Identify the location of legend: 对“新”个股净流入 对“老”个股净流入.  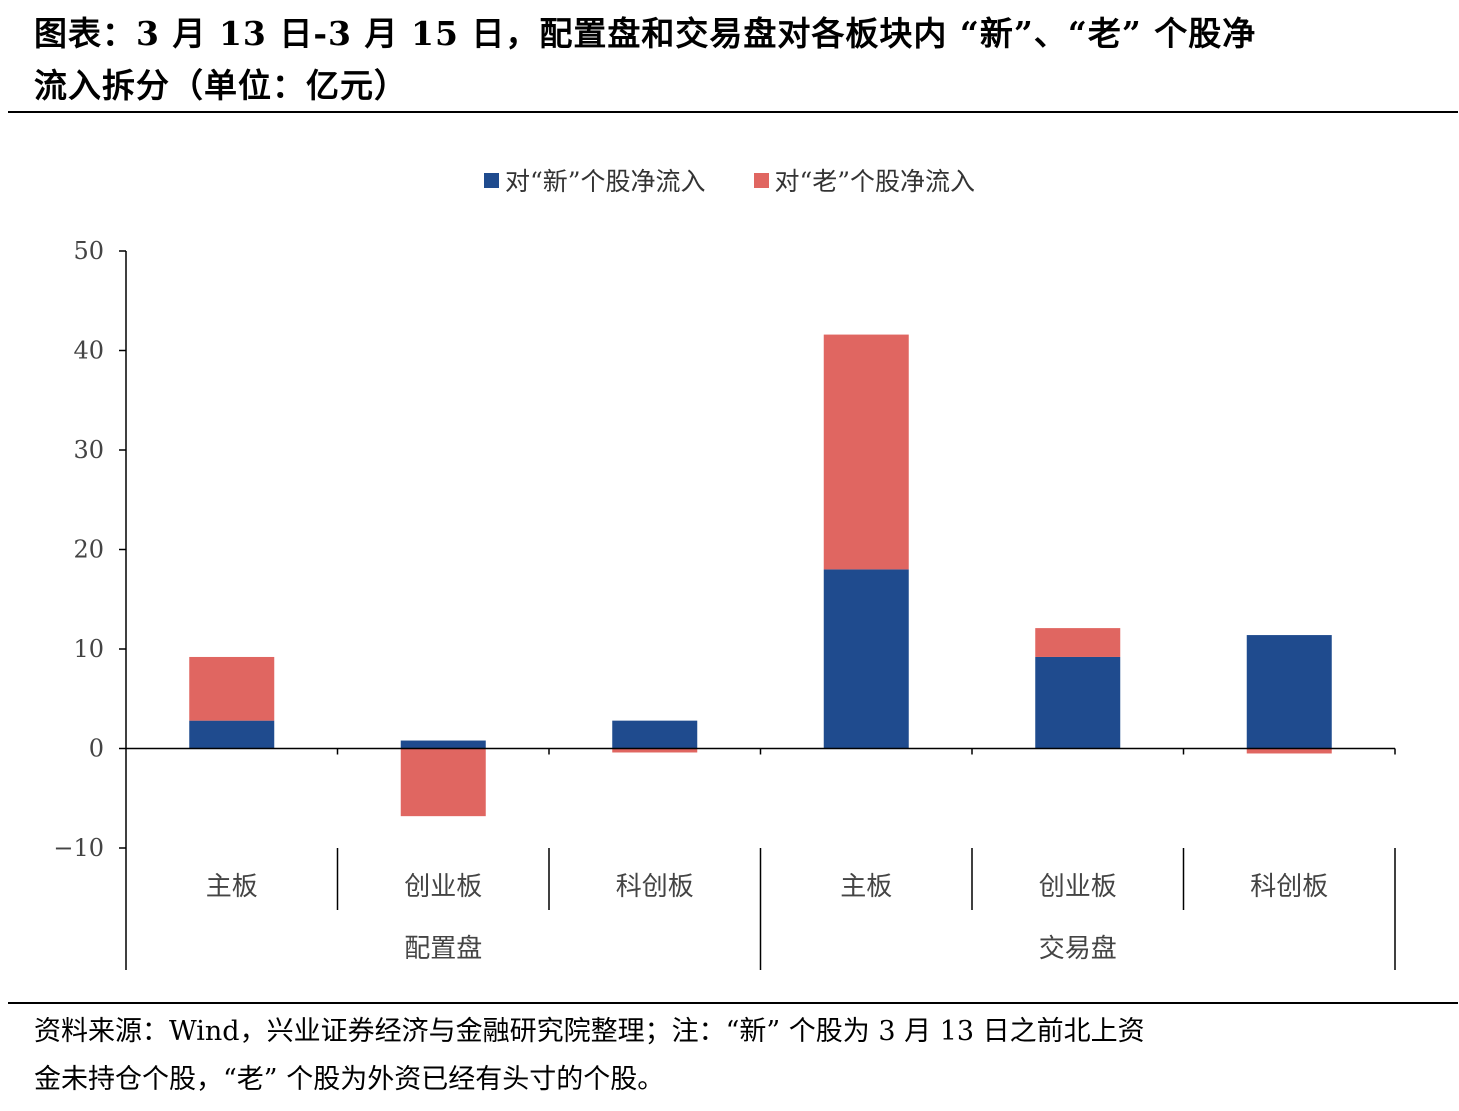
(729, 180).